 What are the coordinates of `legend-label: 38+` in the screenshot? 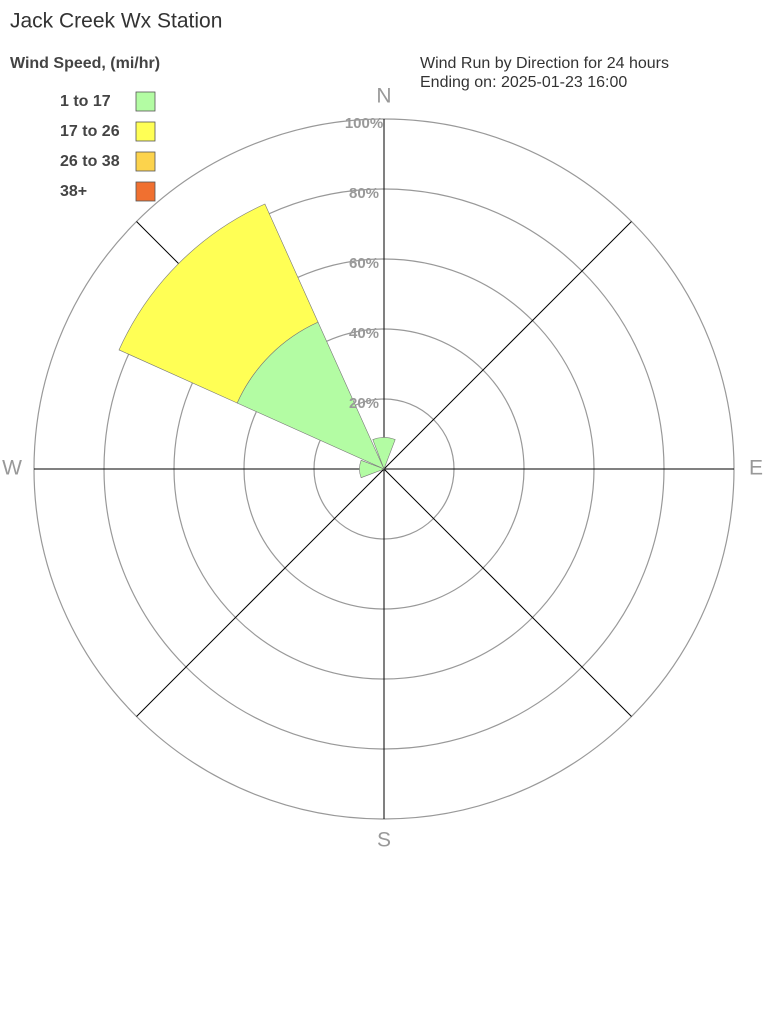 It's located at (73, 191).